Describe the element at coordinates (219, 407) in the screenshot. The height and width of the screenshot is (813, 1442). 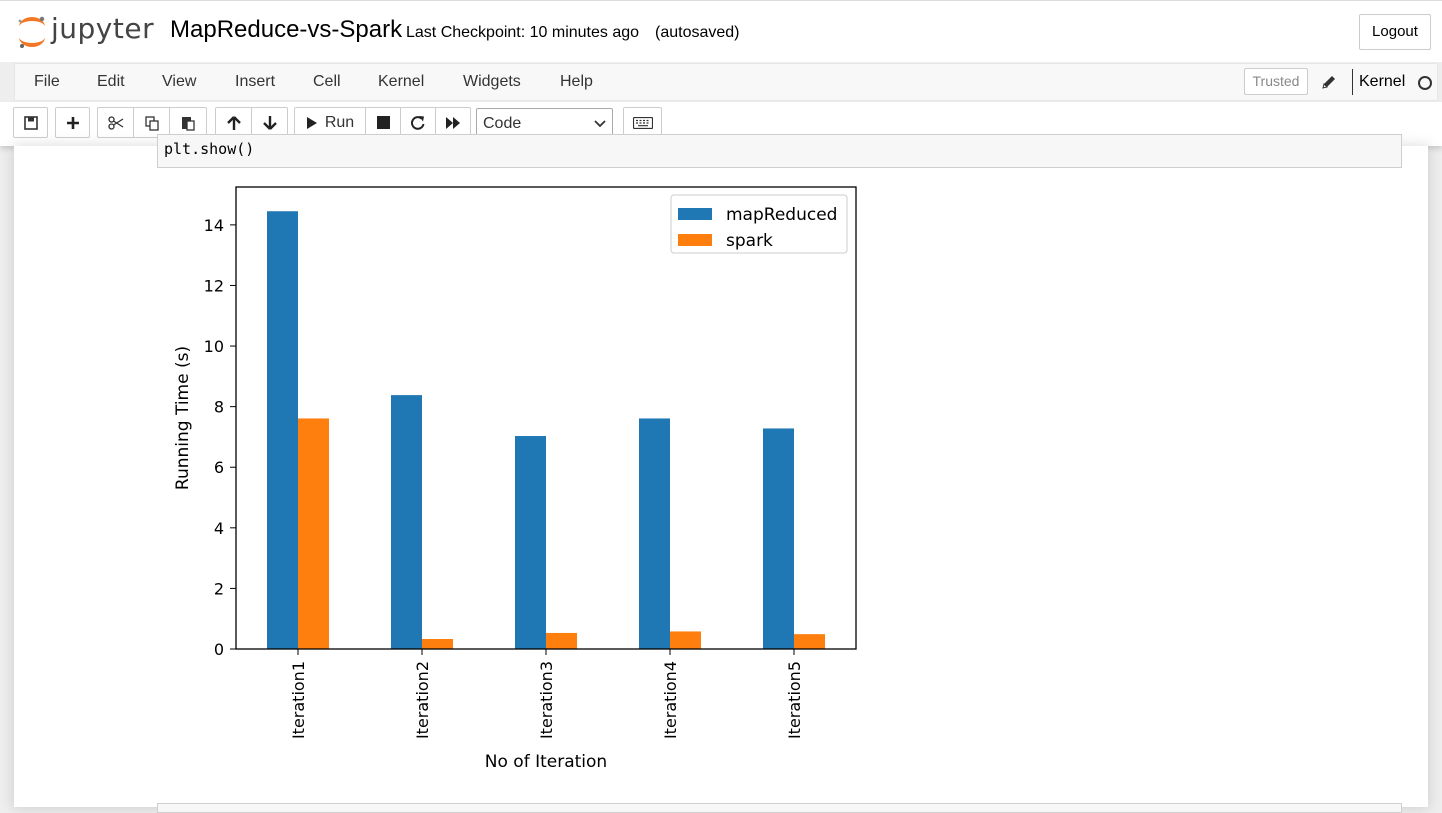
I see `y-tick-label: 8` at that location.